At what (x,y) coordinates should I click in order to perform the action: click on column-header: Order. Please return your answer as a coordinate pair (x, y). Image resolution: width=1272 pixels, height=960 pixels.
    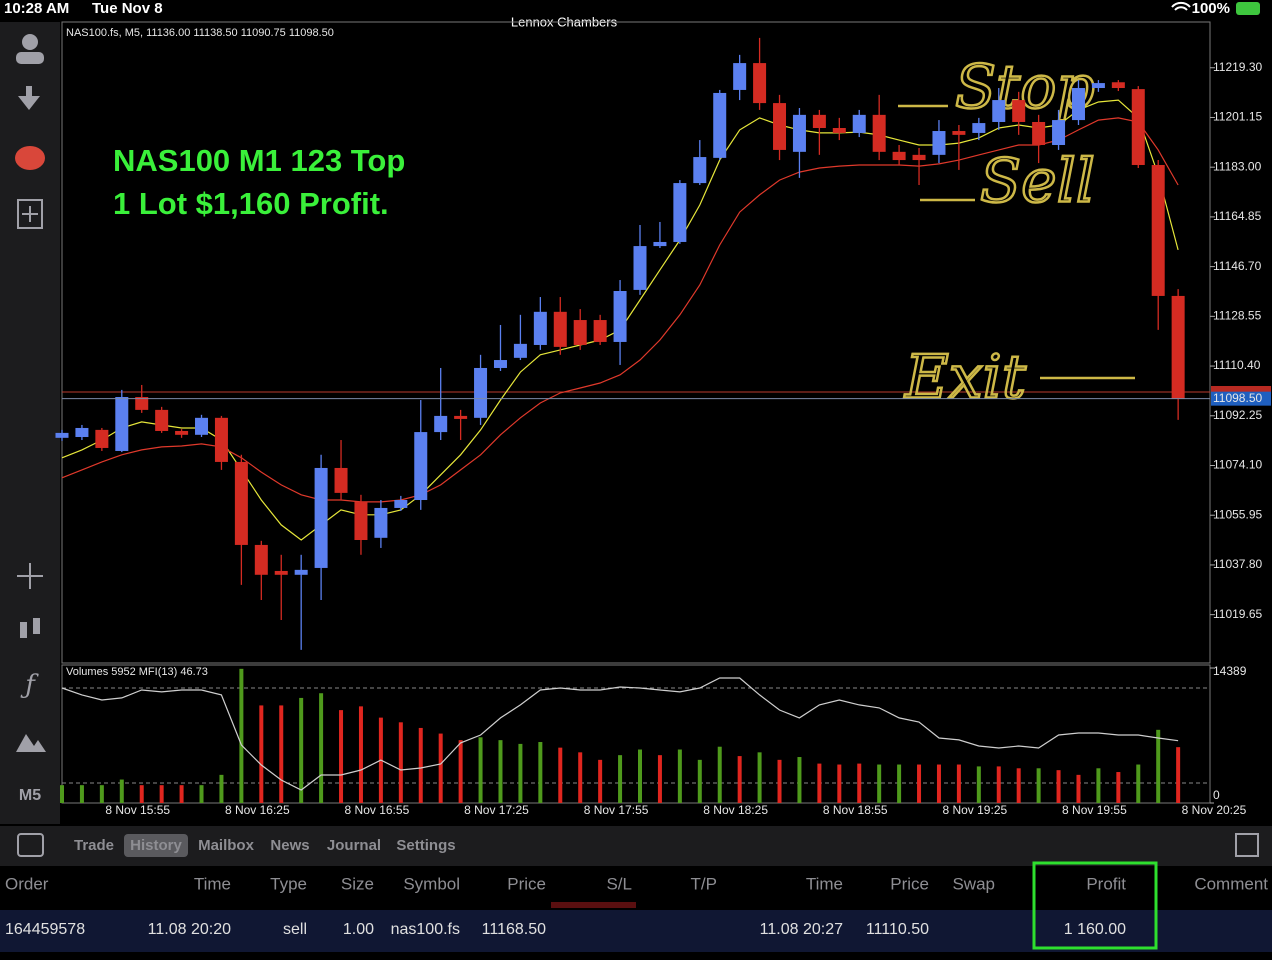
    Looking at the image, I should click on (27, 883).